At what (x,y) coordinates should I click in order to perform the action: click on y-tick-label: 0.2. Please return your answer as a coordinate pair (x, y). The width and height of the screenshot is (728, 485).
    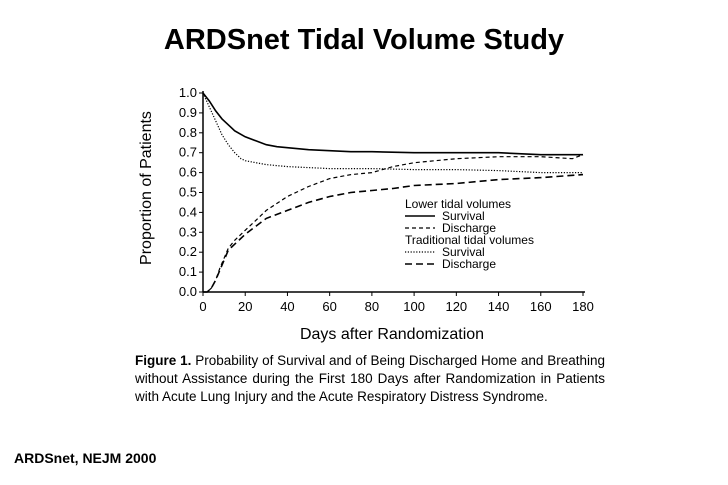
    Looking at the image, I should click on (188, 251).